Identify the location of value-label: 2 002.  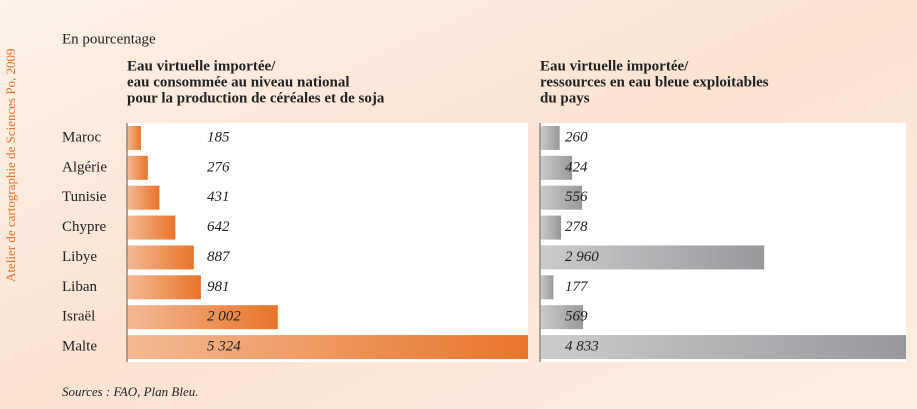
(224, 317).